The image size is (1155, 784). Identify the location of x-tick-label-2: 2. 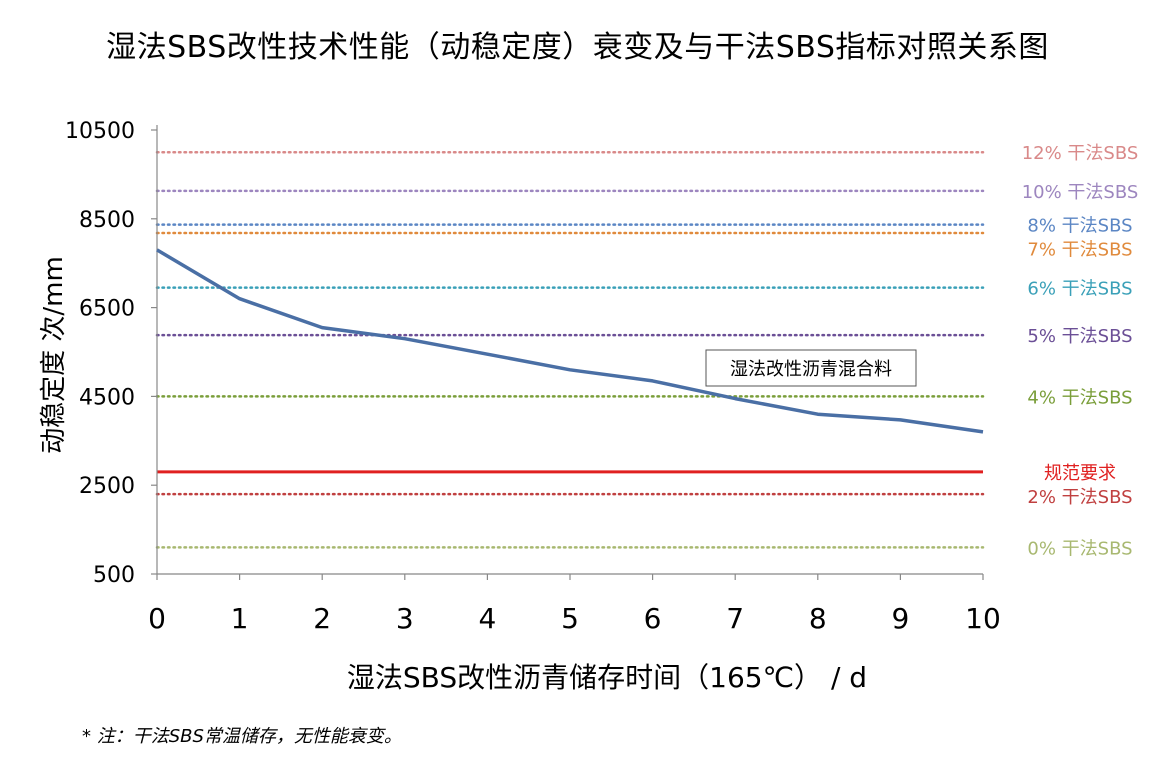
(322, 618).